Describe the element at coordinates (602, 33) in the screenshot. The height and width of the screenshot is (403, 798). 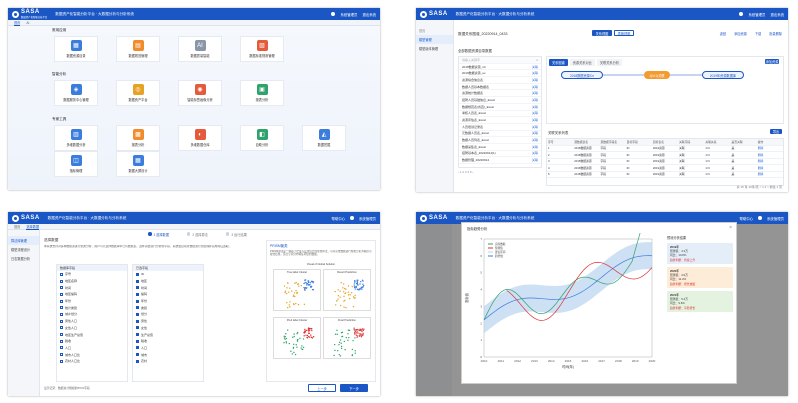
I see `view-toggle-graph: 关系视图` at that location.